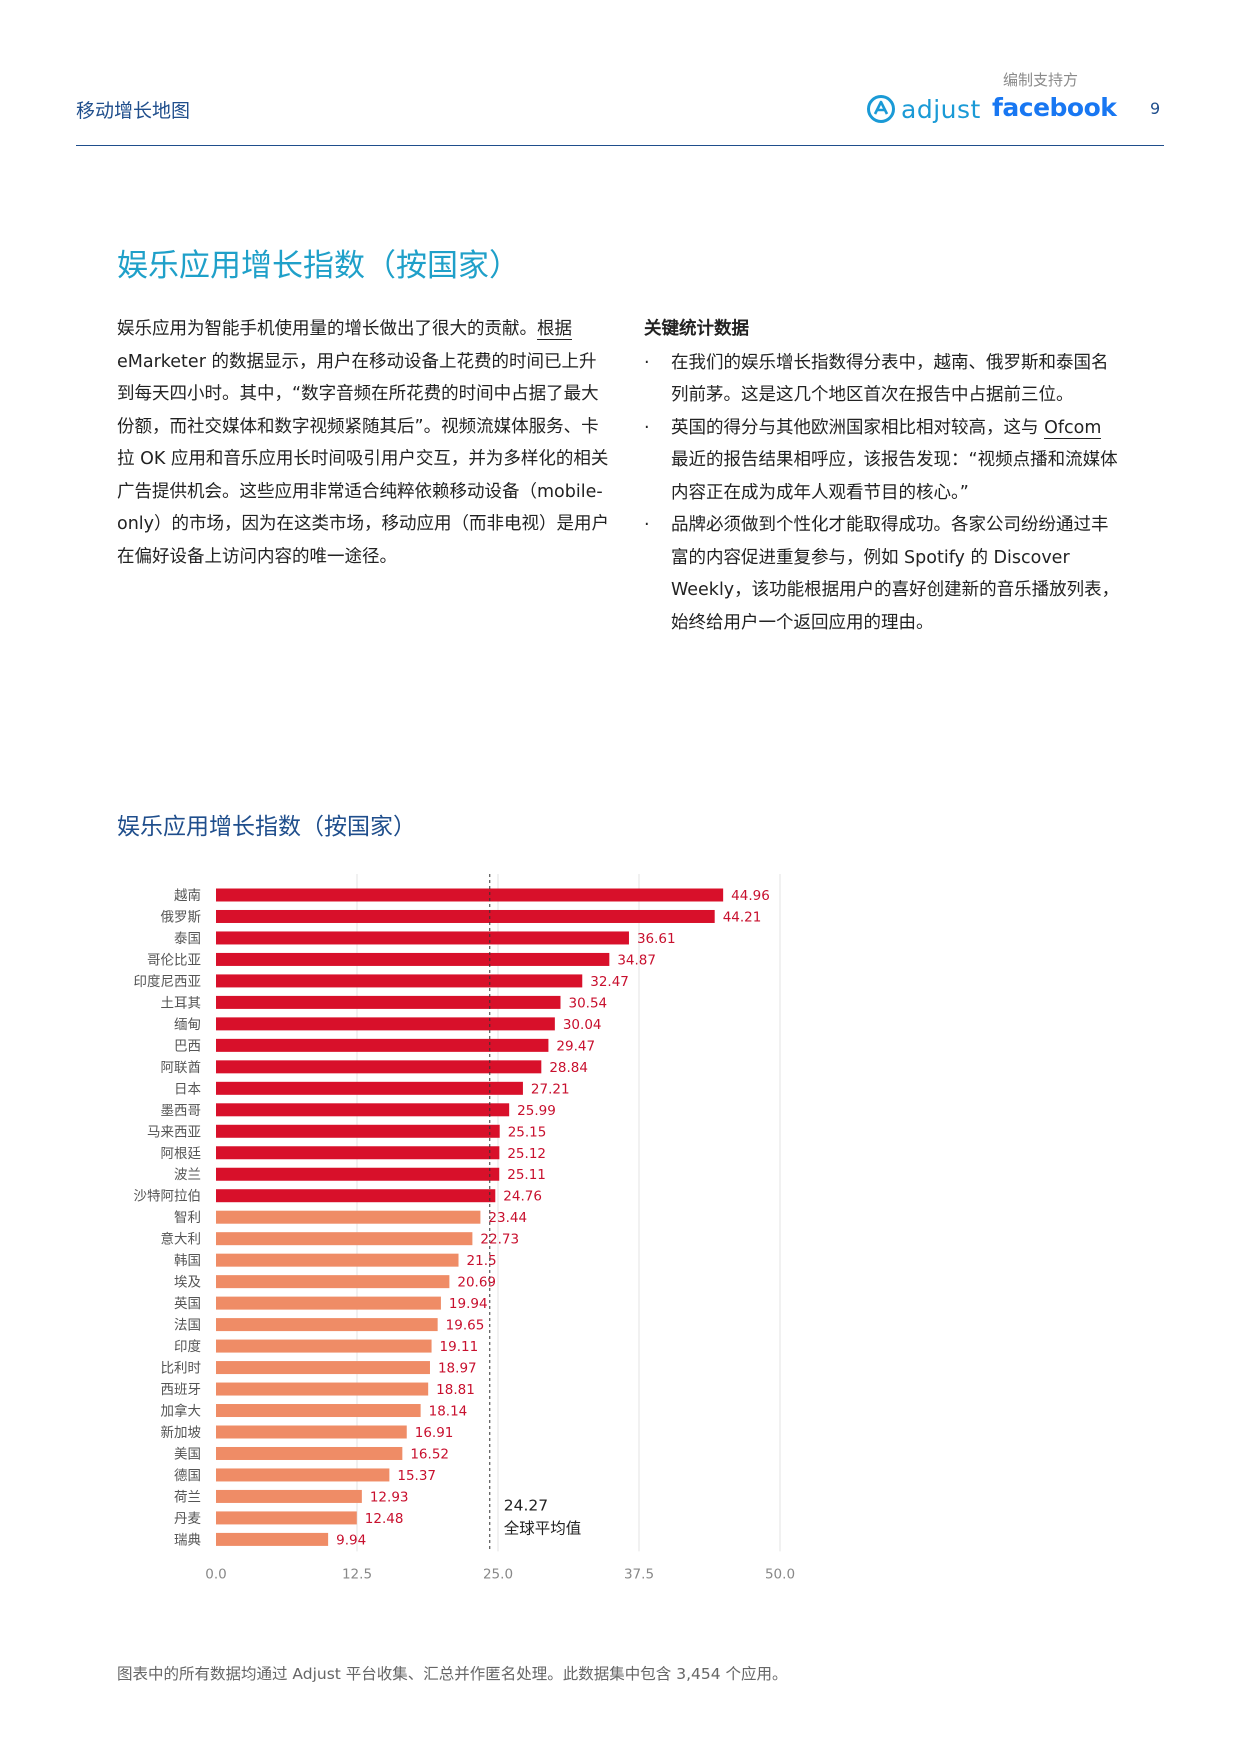 The image size is (1240, 1754). What do you see at coordinates (881, 109) in the screenshot?
I see `adjust-logo-icon` at bounding box center [881, 109].